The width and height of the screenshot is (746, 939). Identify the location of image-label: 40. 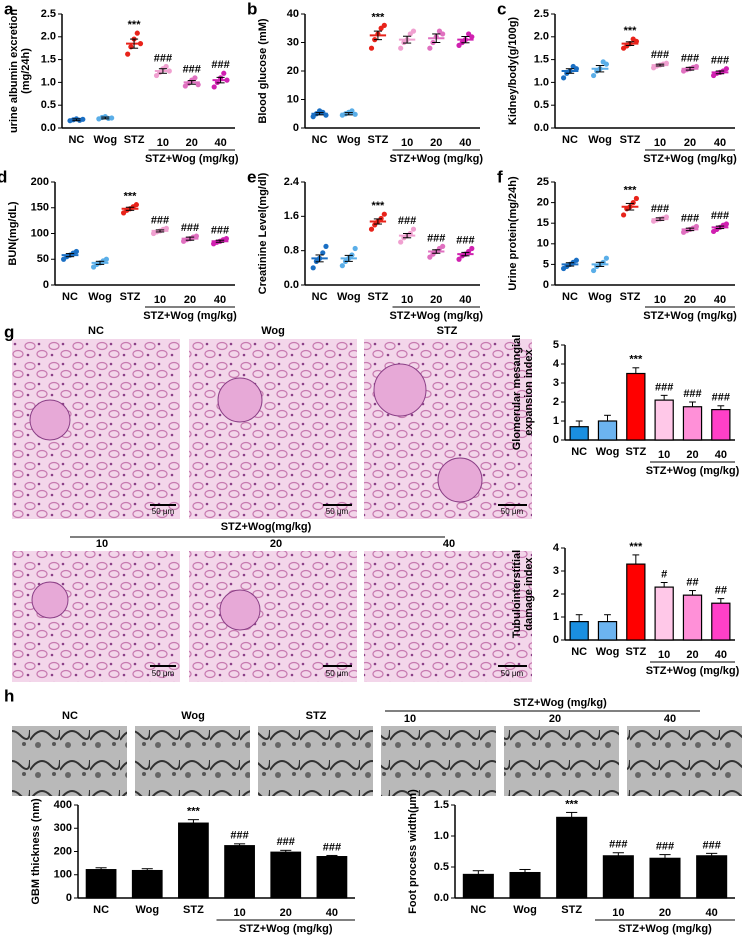
(670, 719).